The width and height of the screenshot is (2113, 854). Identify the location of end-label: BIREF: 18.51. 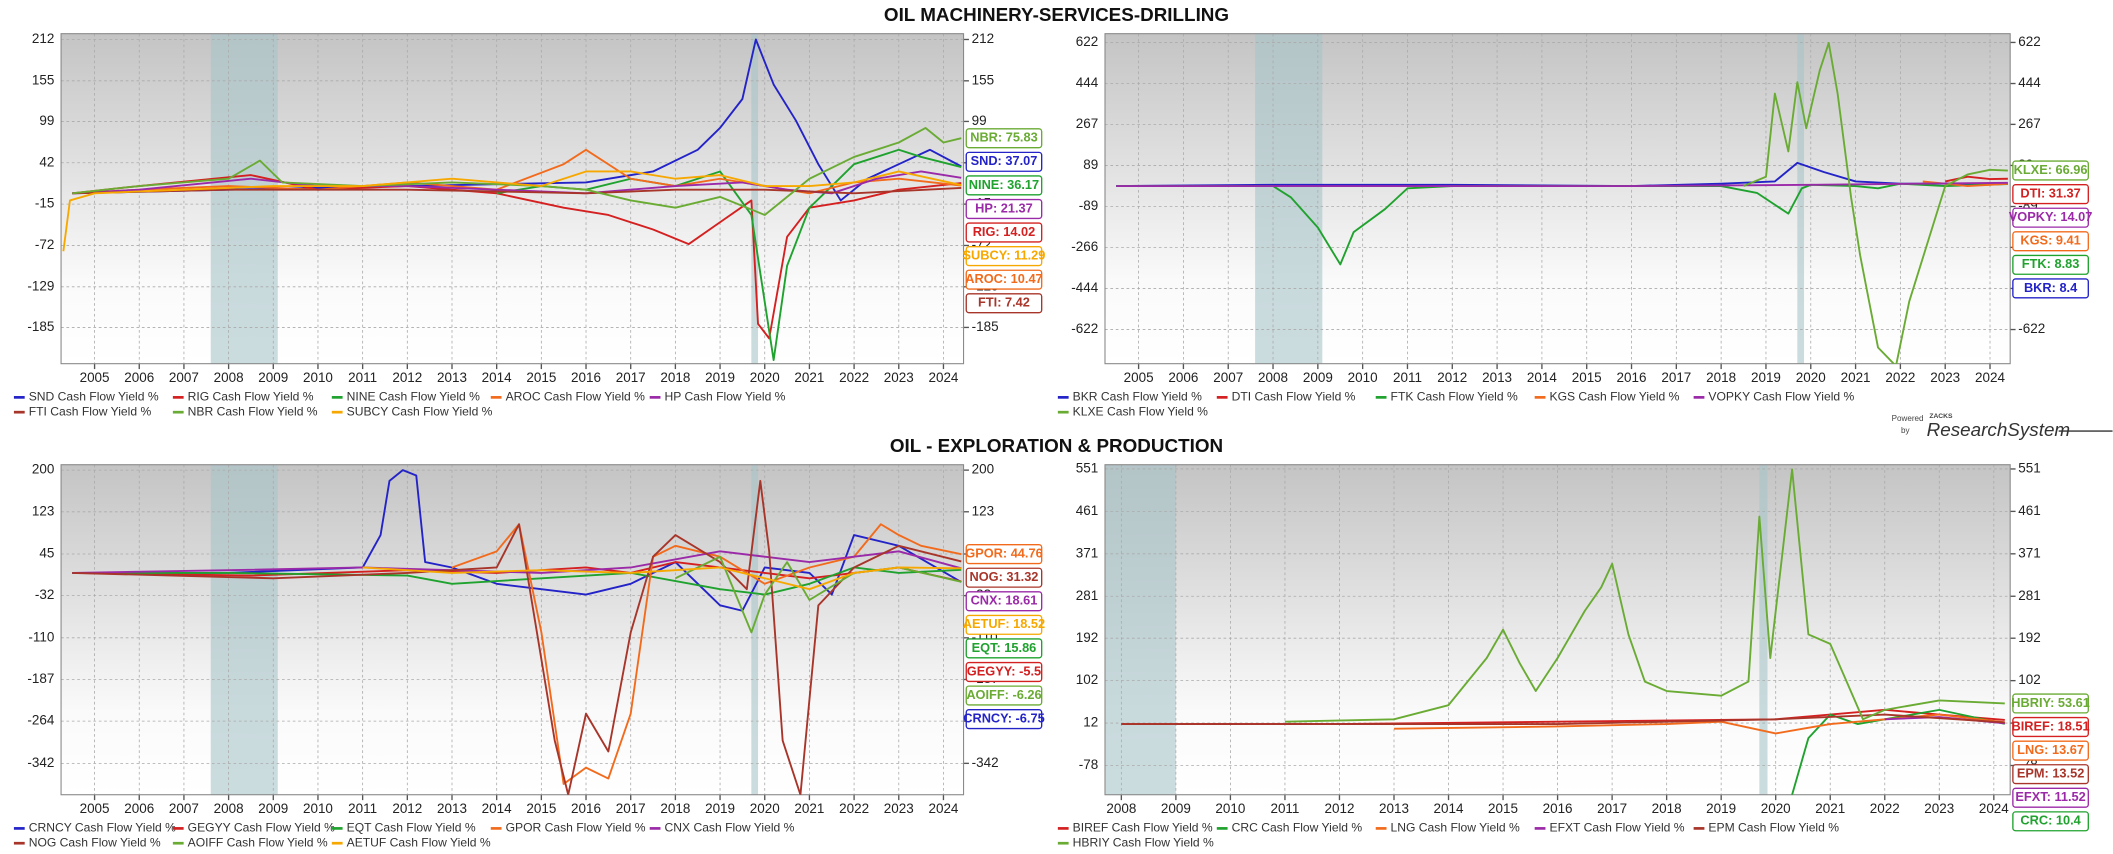
(2051, 725).